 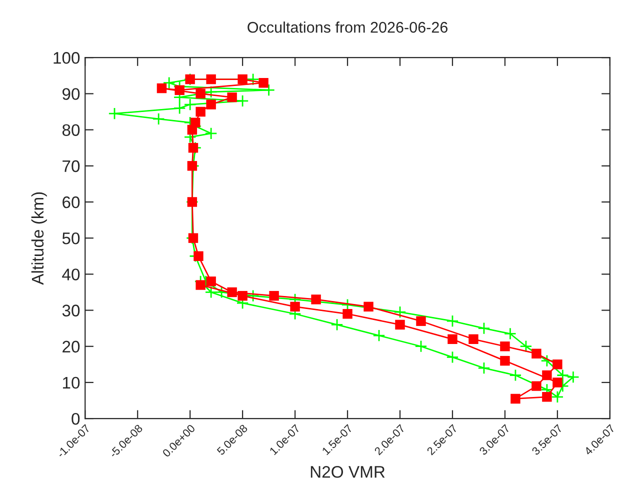 I want to click on y-tick-label: 0, so click(x=76, y=418).